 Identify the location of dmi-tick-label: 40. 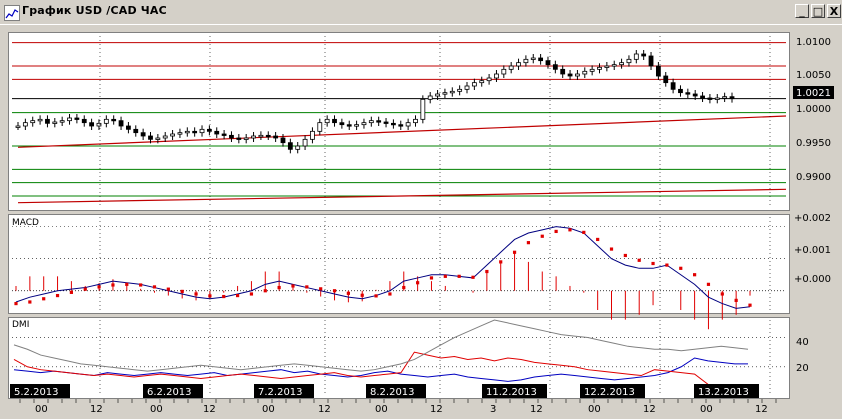
(802, 342).